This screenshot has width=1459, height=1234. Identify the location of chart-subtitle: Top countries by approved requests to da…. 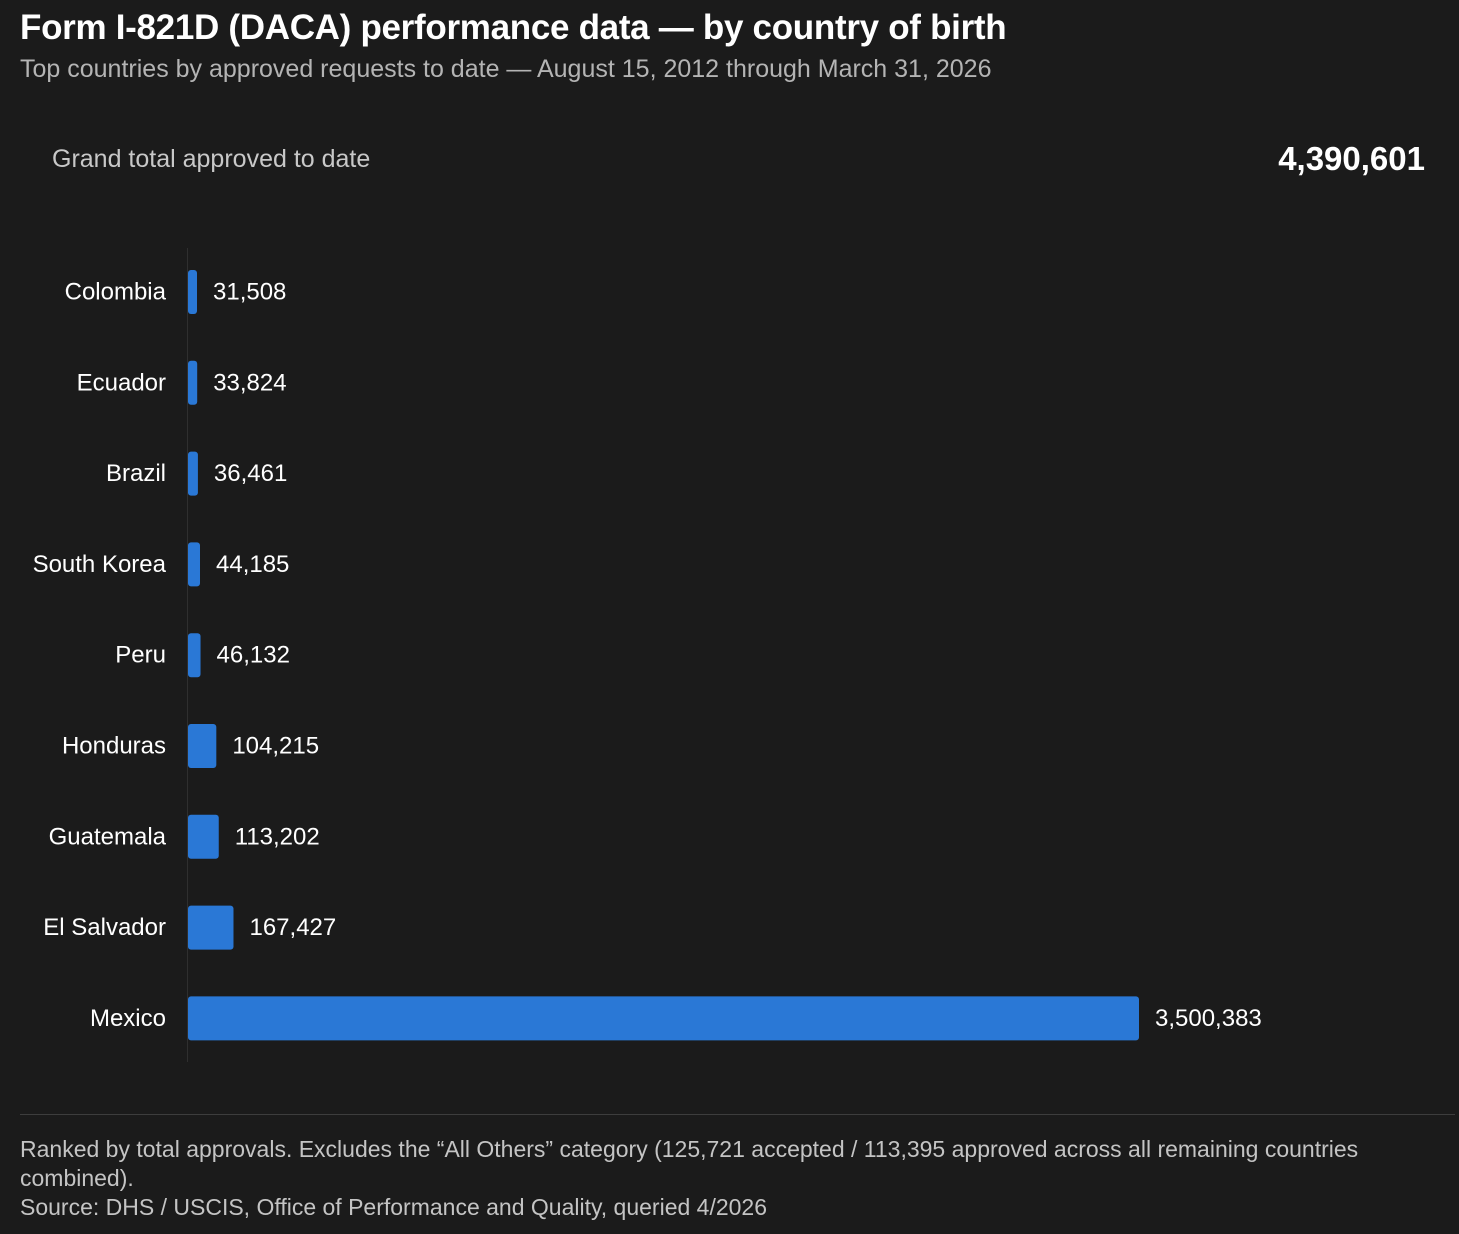
(506, 69).